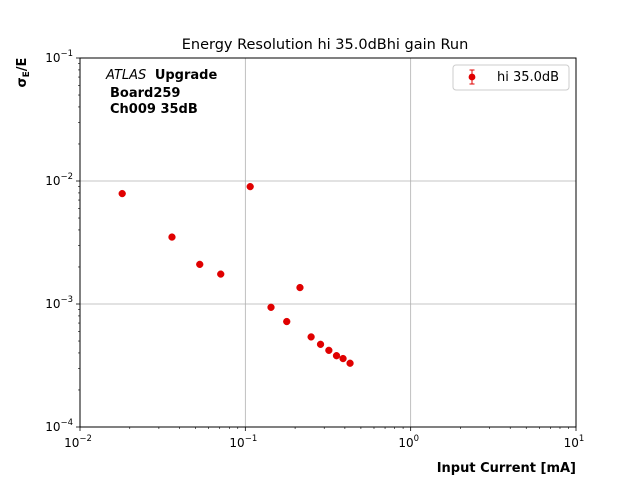 This screenshot has height=480, width=640. What do you see at coordinates (243, 442) in the screenshot?
I see `x-tick-label: 10⁻¹` at bounding box center [243, 442].